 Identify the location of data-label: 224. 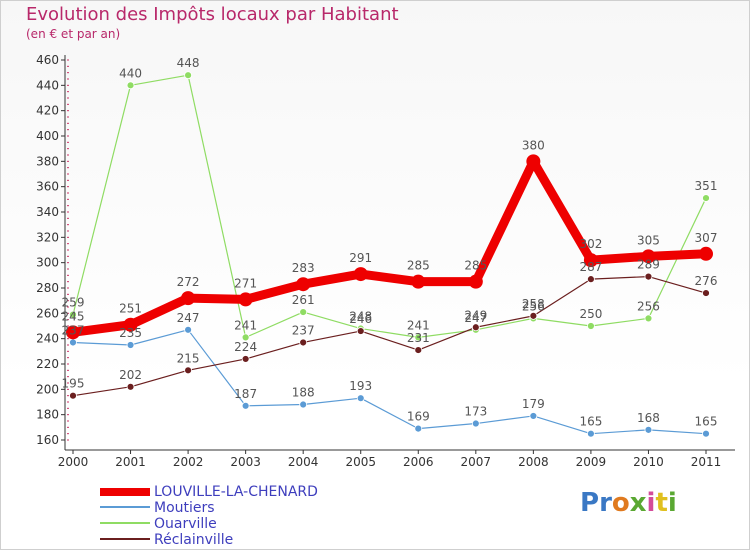
(245, 347).